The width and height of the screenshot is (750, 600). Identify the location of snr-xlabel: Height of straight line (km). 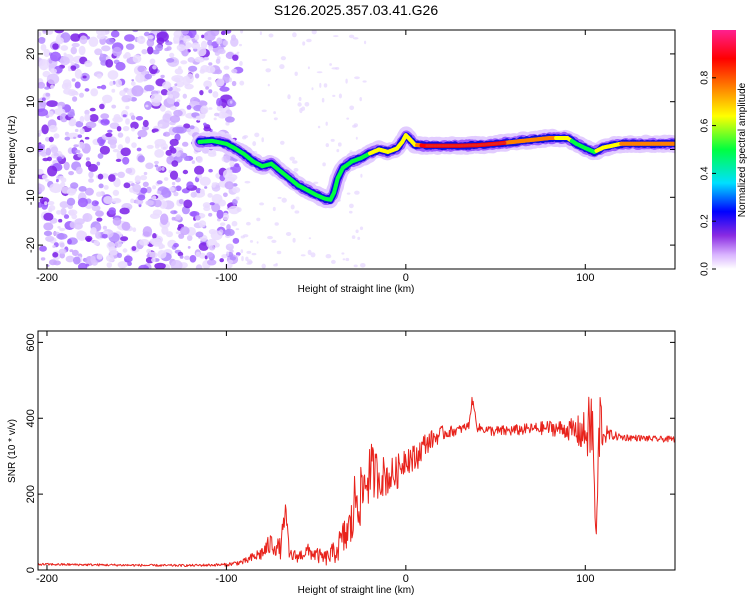
(356, 590).